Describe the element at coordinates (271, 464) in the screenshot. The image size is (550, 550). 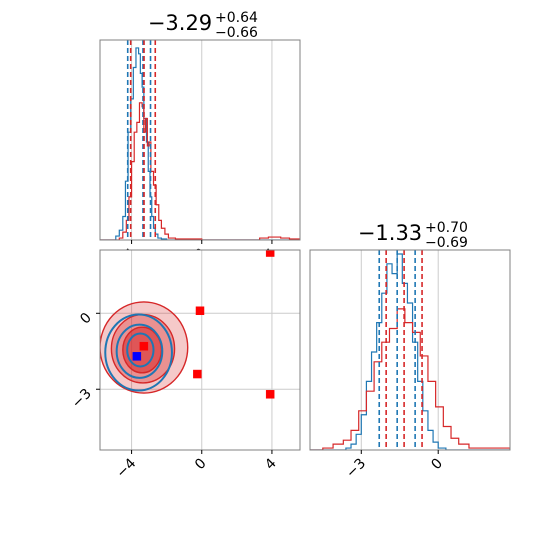
I see `x-tick-label: 4` at that location.